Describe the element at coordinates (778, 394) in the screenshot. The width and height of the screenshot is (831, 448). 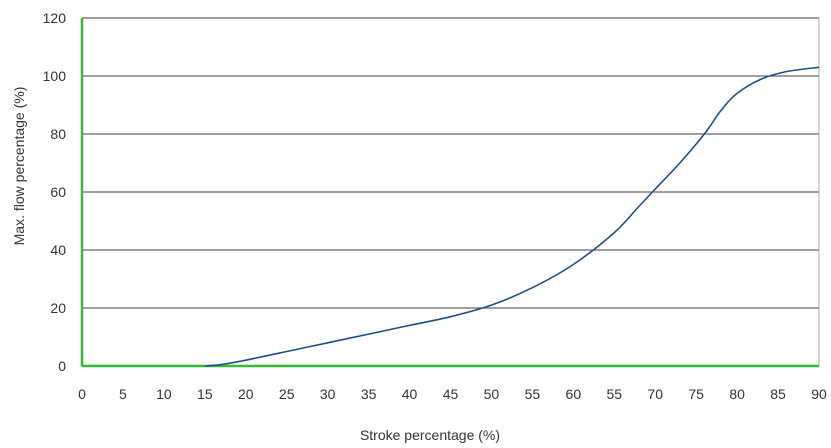
I see `x-tick-label: 85` at that location.